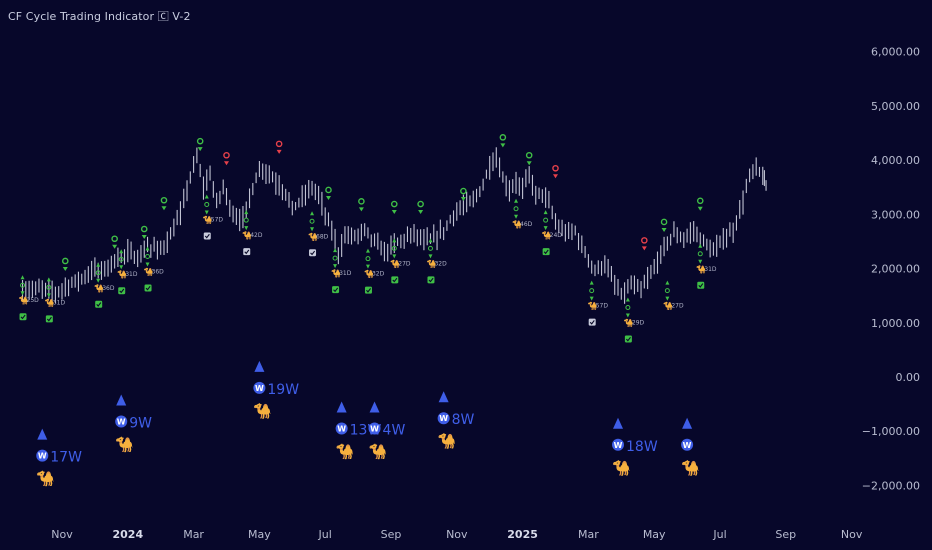  Describe the element at coordinates (895, 269) in the screenshot. I see `price-tick-label: 2,000.00` at that location.